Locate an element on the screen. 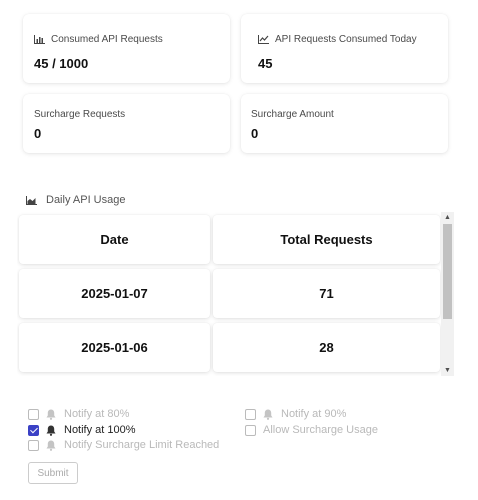 Image resolution: width=478 pixels, height=500 pixels. stat-label: API Requests Consumed Today is located at coordinates (346, 39).